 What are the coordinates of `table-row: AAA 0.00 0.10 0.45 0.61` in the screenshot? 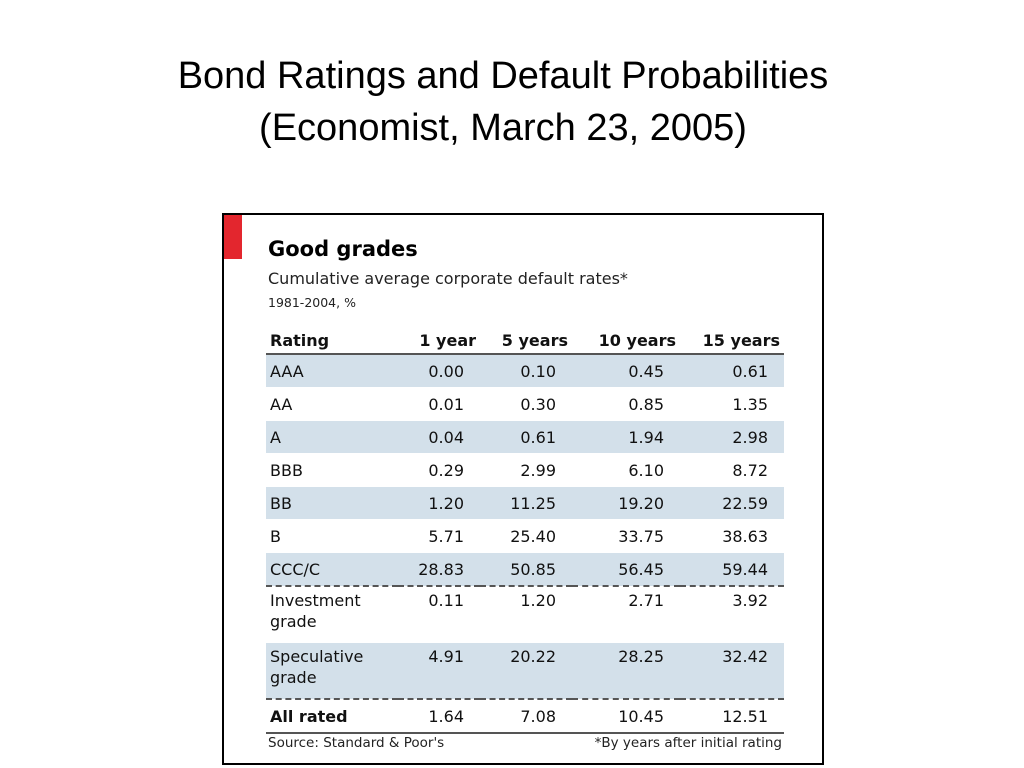 It's located at (525, 371).